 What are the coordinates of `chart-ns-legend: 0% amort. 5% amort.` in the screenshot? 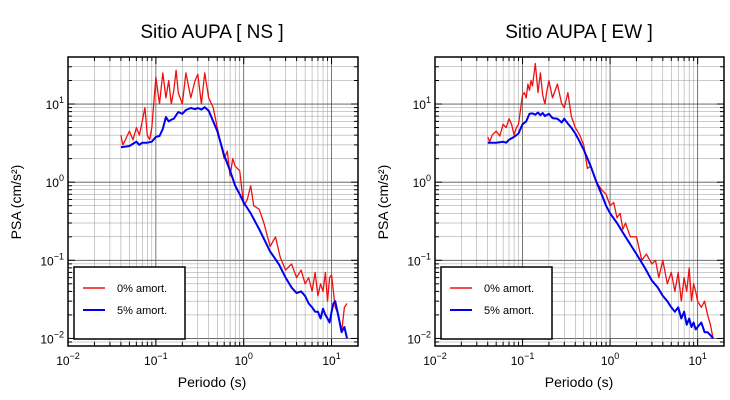 It's located at (129, 303).